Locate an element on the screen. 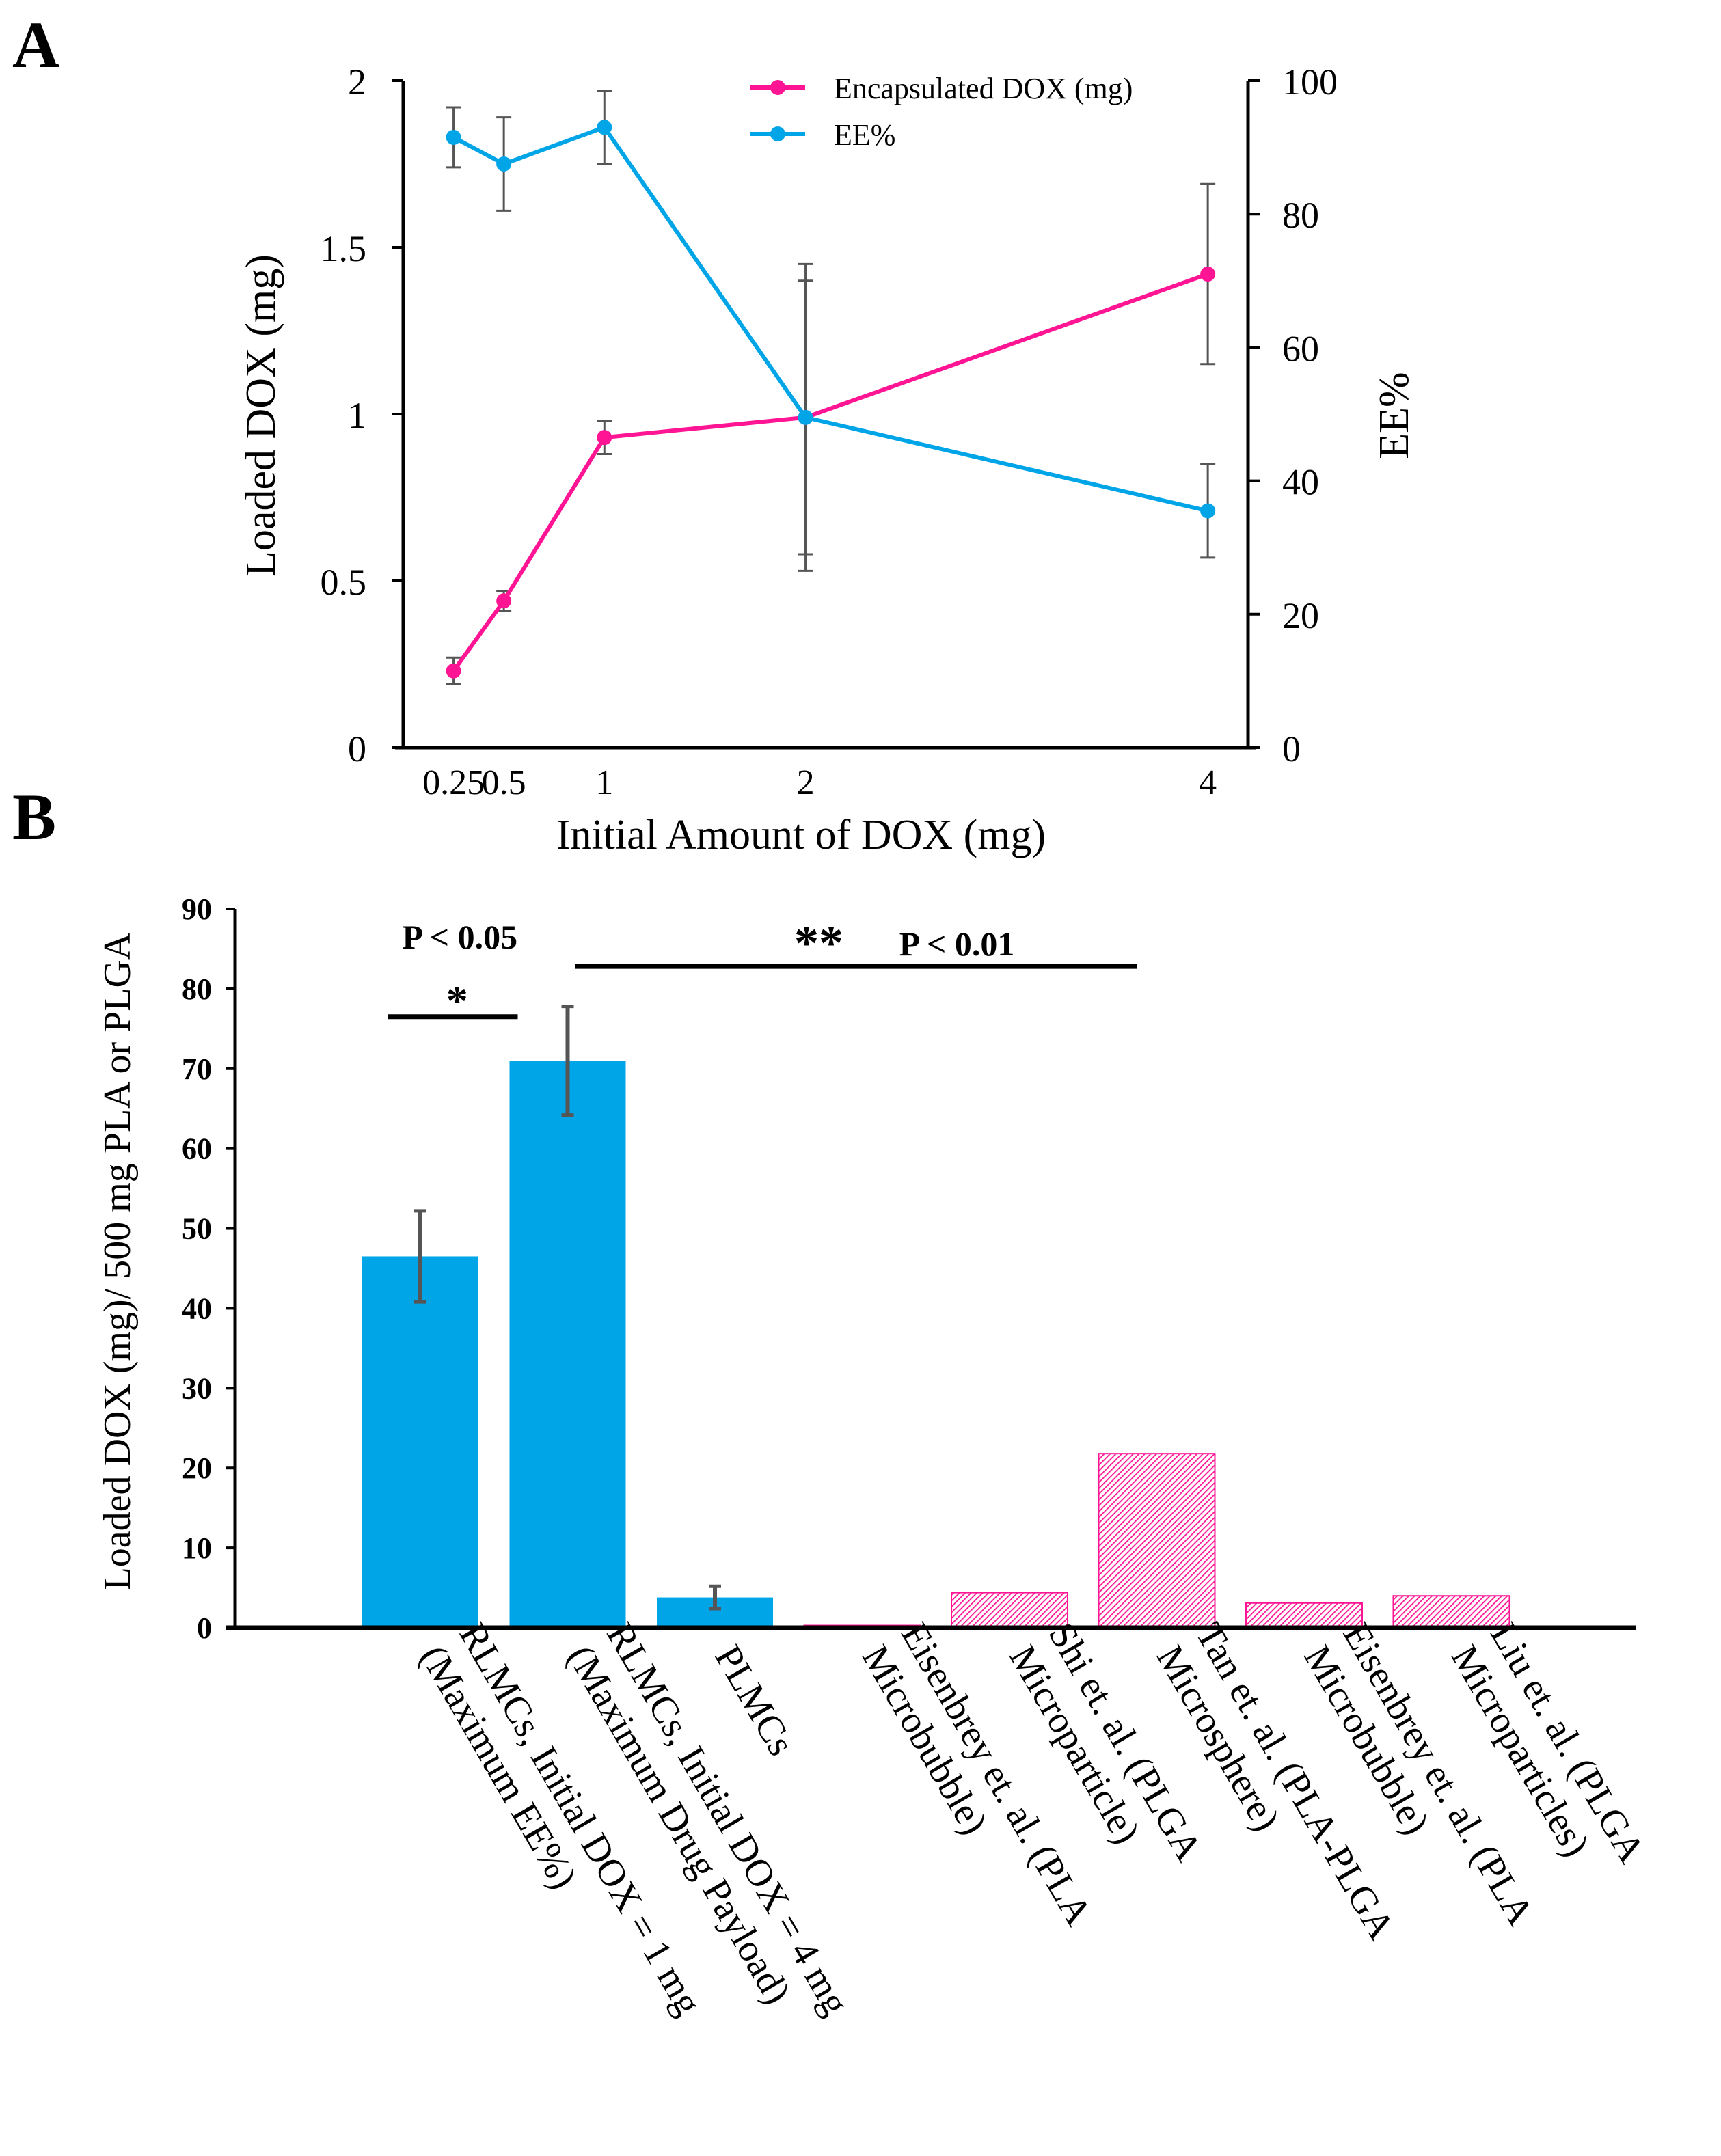 This screenshot has height=2156, width=1721. y-tick-label: 10 is located at coordinates (197, 1548).